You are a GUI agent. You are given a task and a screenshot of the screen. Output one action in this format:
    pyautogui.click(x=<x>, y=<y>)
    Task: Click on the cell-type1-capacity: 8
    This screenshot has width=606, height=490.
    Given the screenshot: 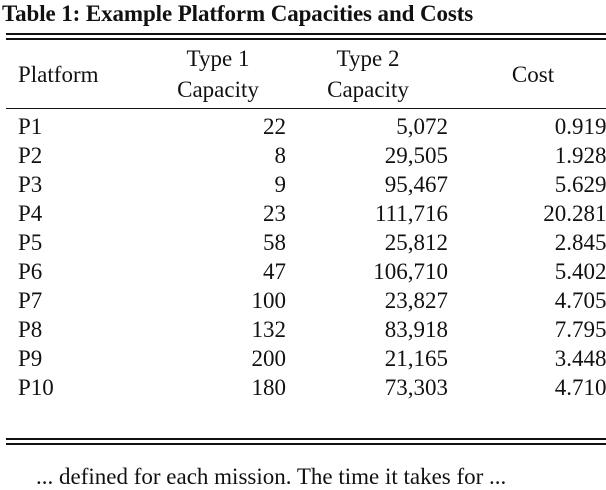 What is the action you would take?
    pyautogui.click(x=280, y=155)
    